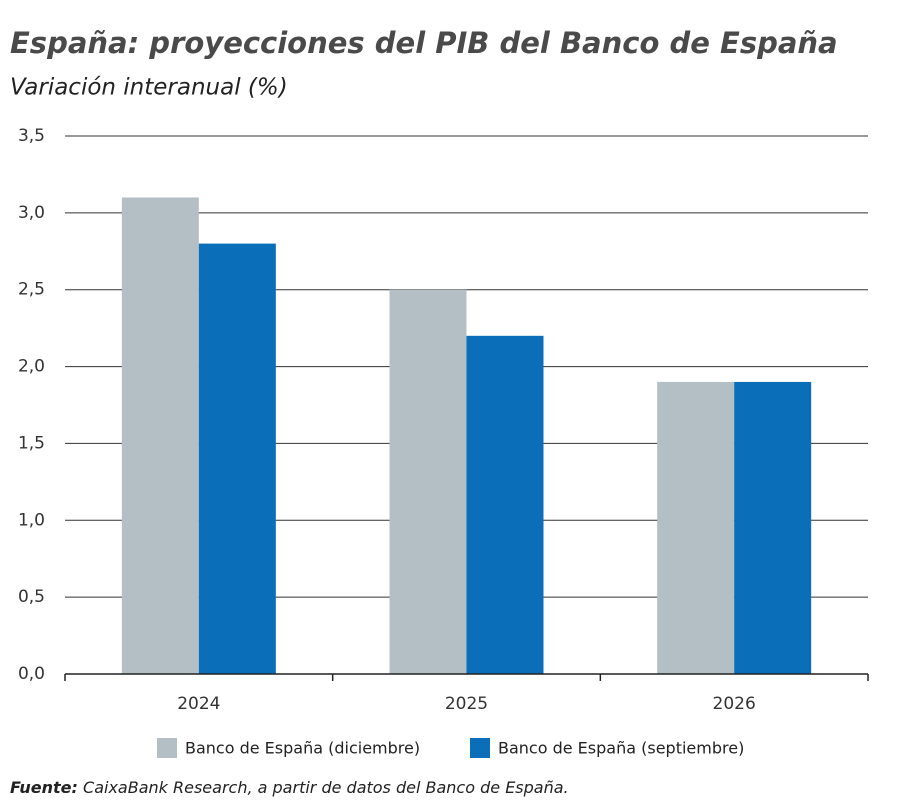 The width and height of the screenshot is (900, 808). What do you see at coordinates (31, 597) in the screenshot?
I see `y-tick-label: 0,5` at bounding box center [31, 597].